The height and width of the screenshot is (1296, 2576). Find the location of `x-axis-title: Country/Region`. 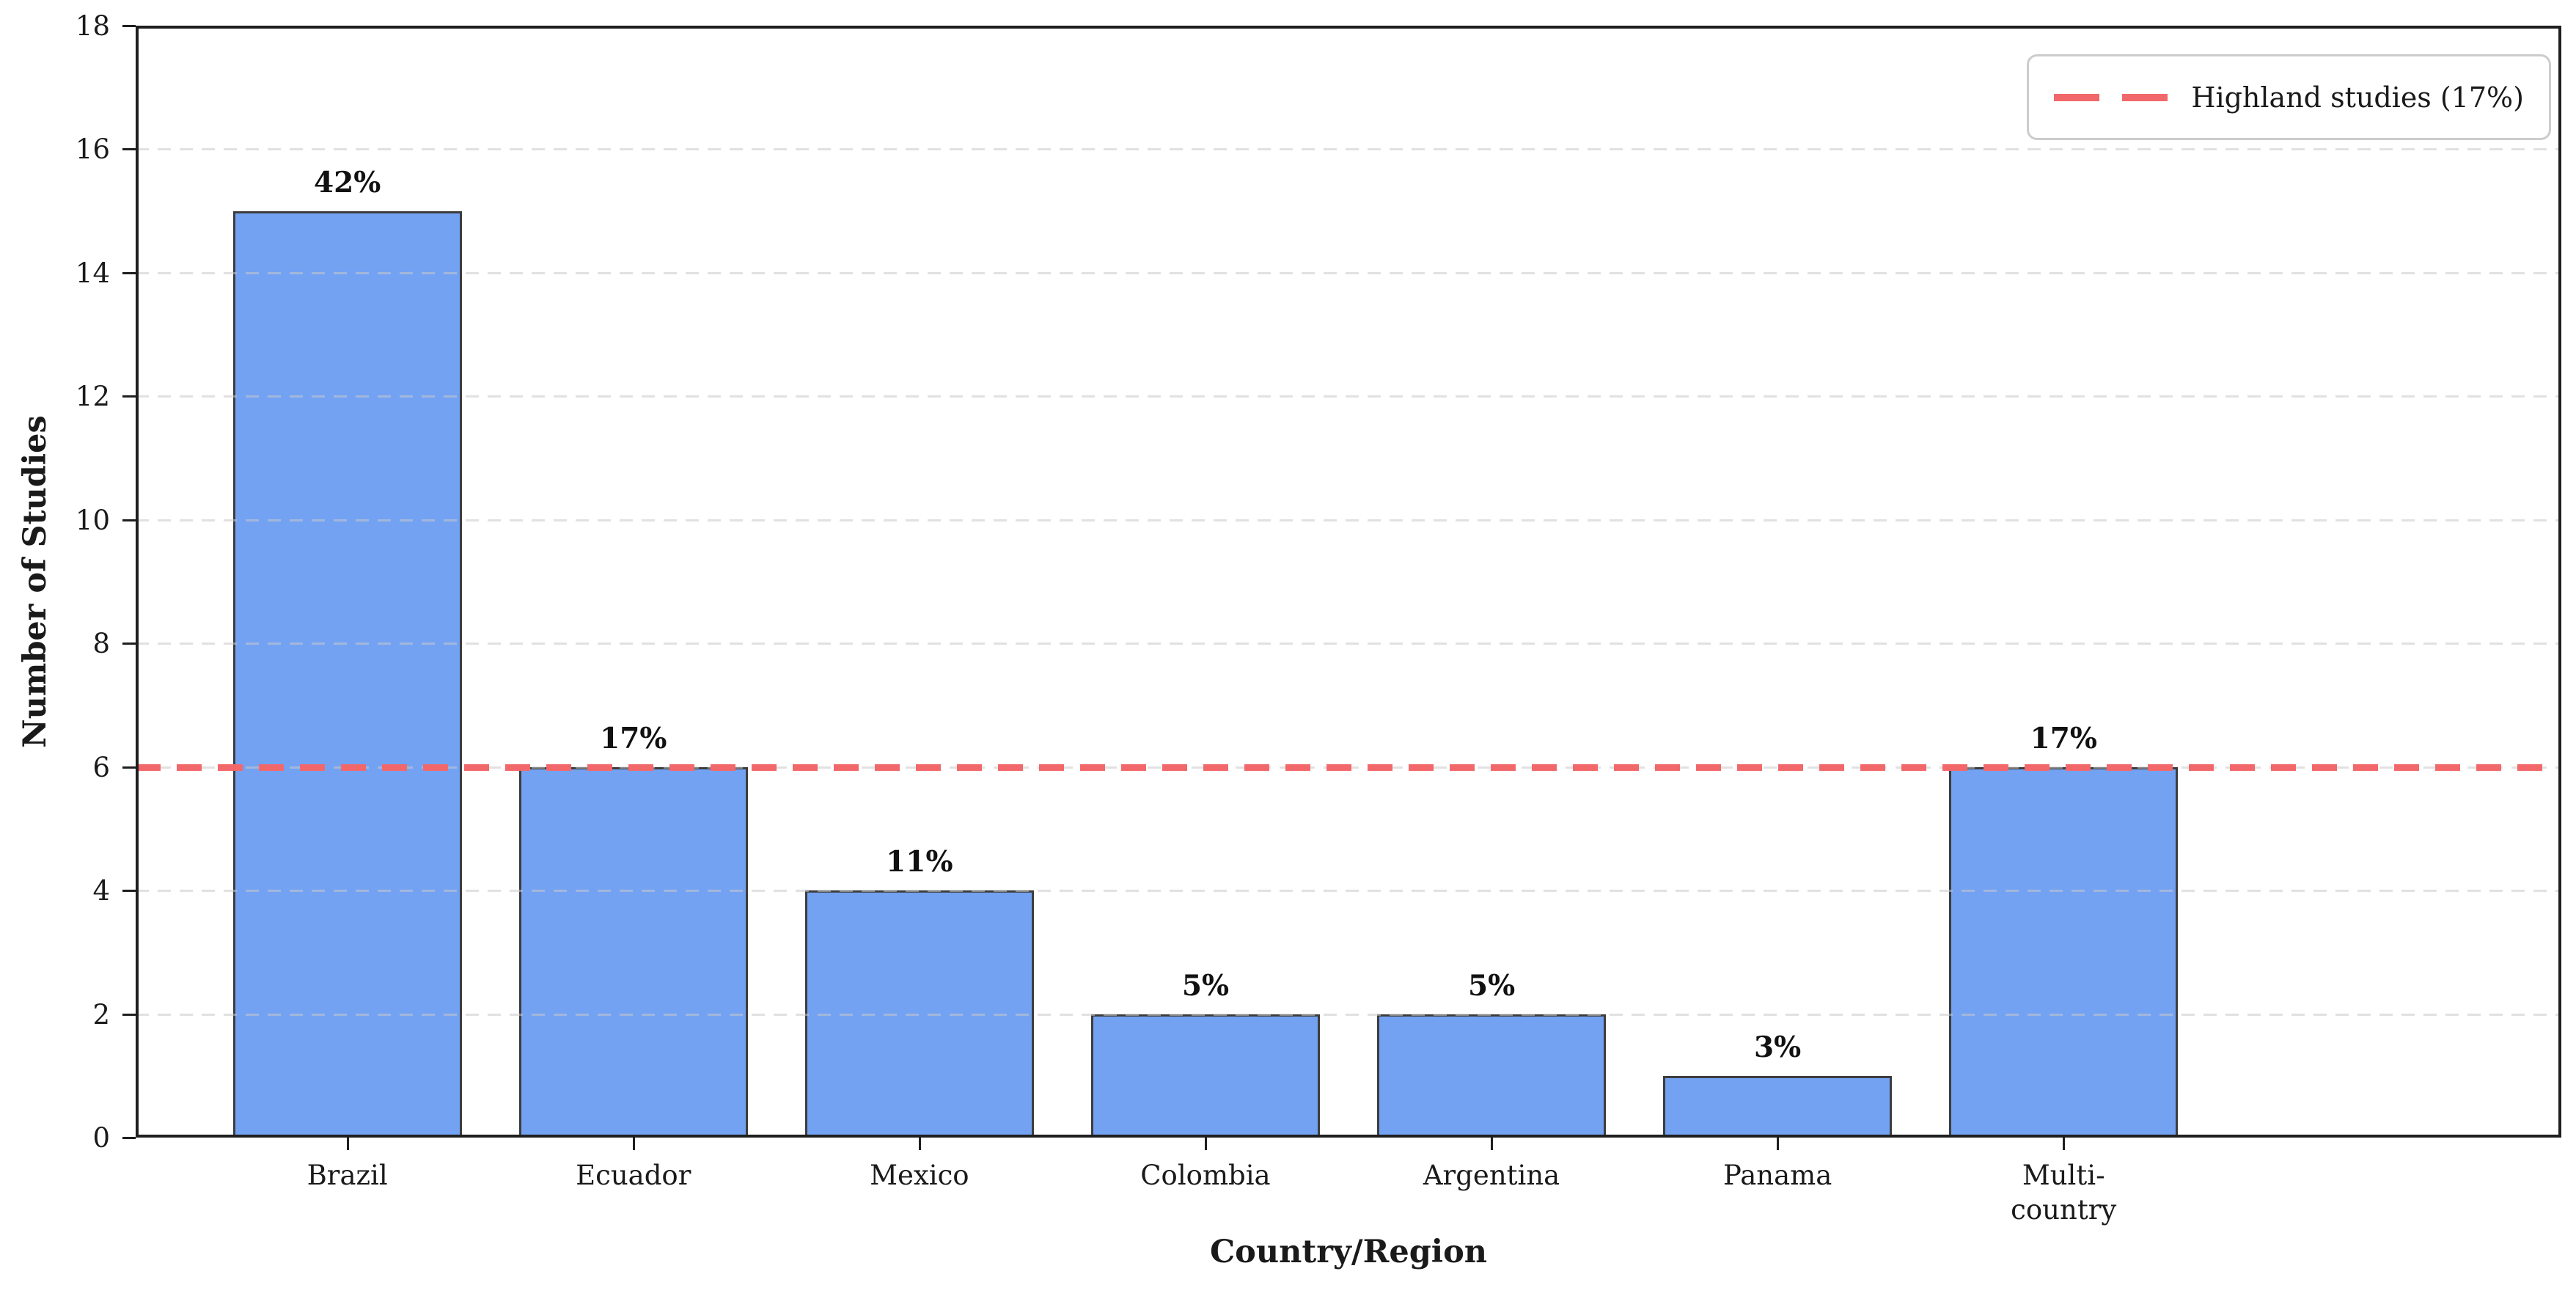

x-axis-title: Country/Region is located at coordinates (1349, 1252).